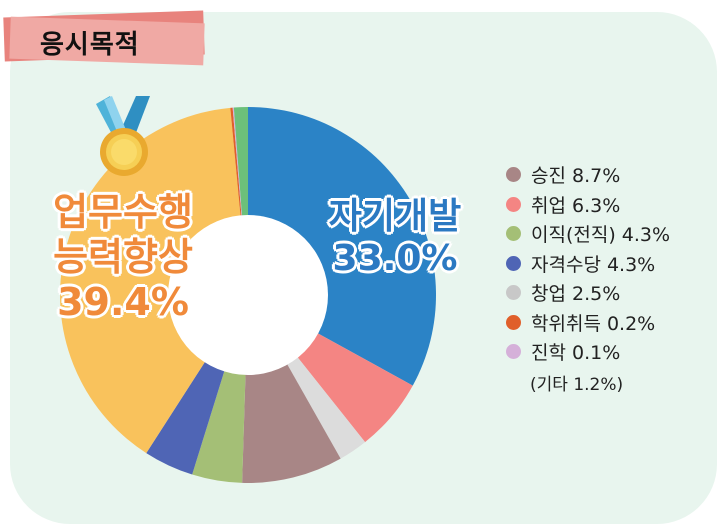 This screenshot has width=721, height=530. I want to click on legend-item: 자격수당 4.3%, so click(588, 264).